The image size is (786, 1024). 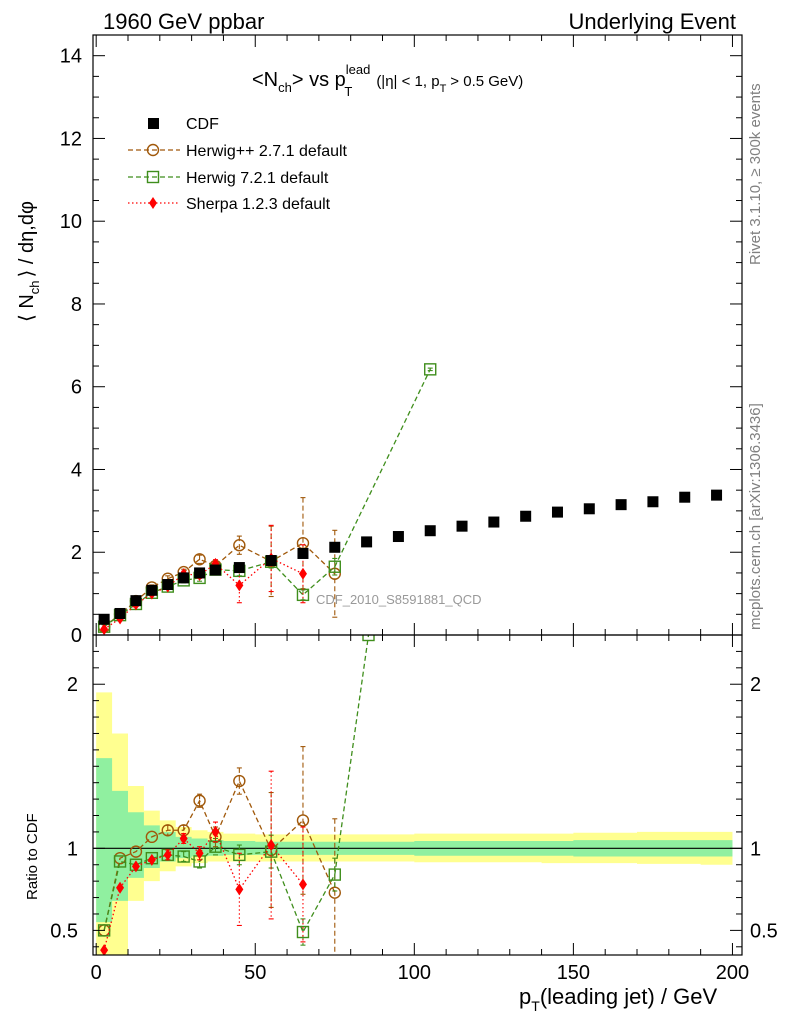 I want to click on x-tick-label: 0, so click(x=96, y=973).